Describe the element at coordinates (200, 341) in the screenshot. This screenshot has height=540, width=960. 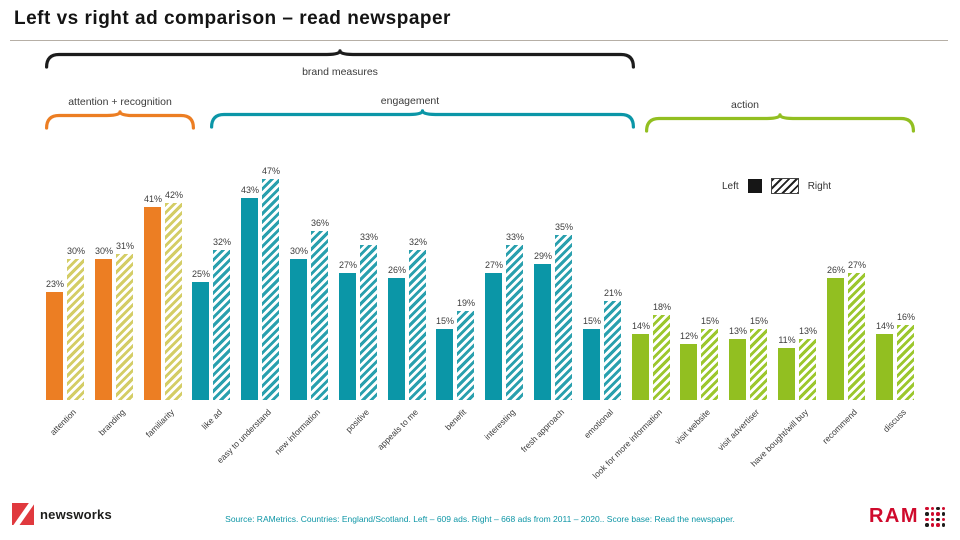
I see `bar-left-like-ad` at that location.